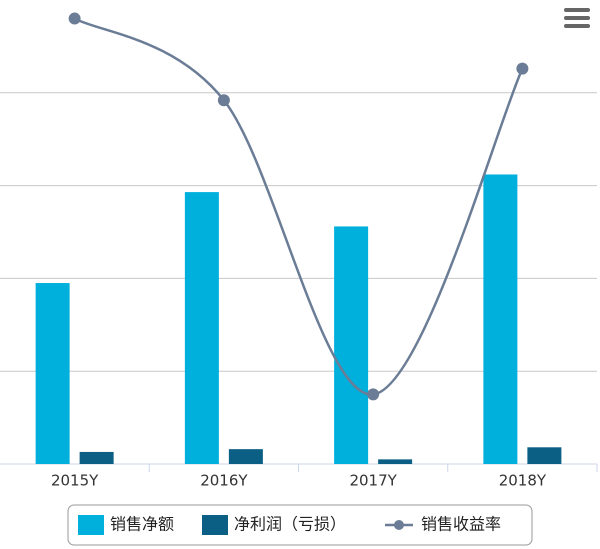 This screenshot has width=600, height=549. I want to click on legend-label: 净利润（亏损）, so click(290, 524).